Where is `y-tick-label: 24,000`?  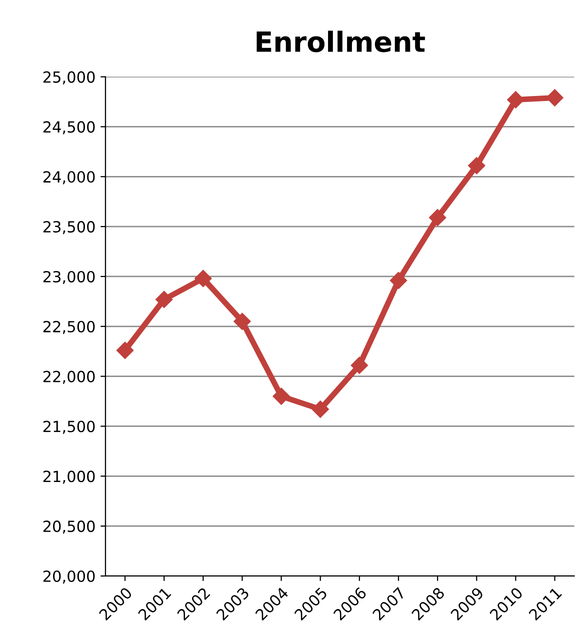 y-tick-label: 24,000 is located at coordinates (69, 177).